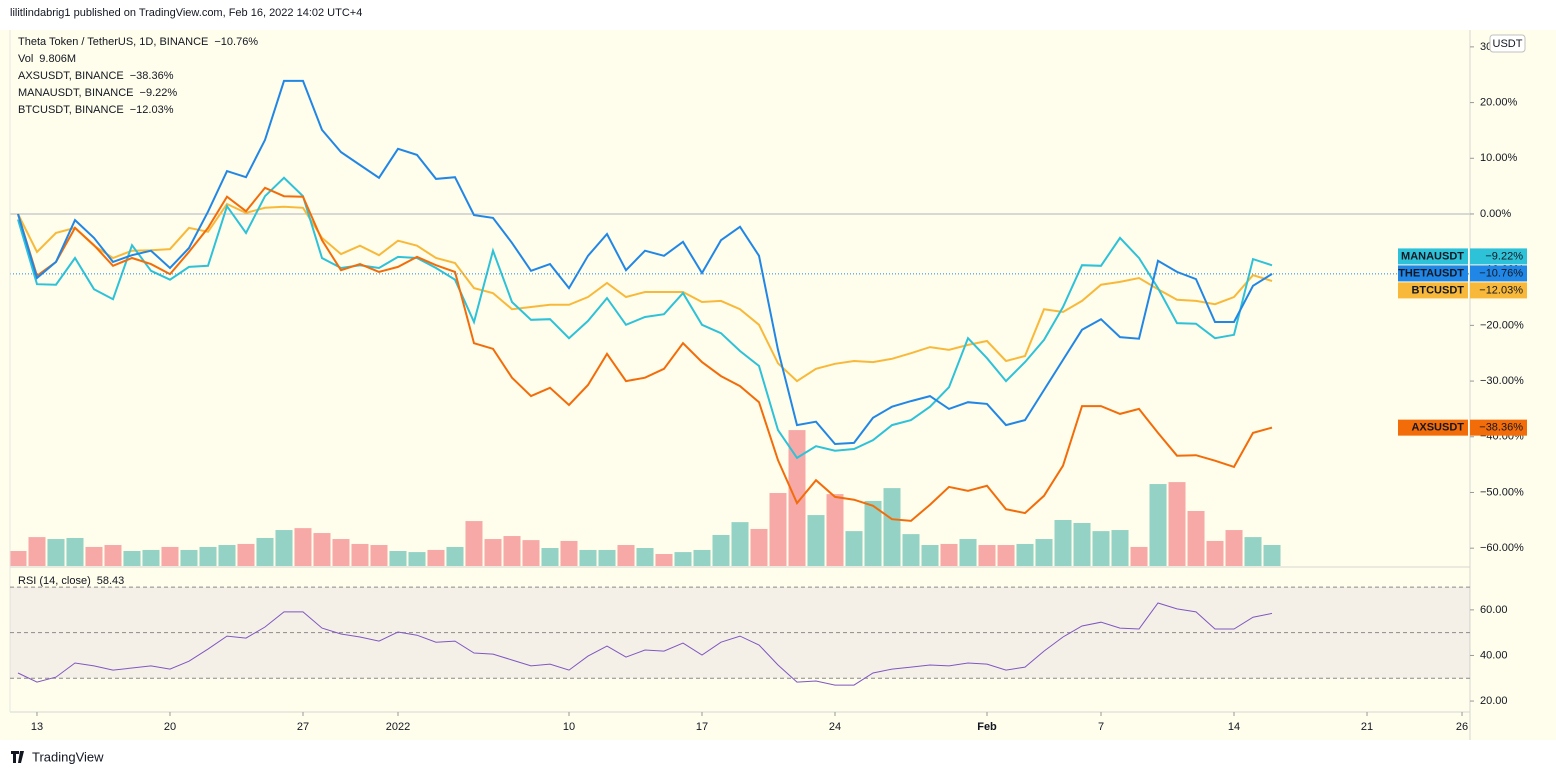  I want to click on rsi-title: RSI (14, close), so click(54, 581).